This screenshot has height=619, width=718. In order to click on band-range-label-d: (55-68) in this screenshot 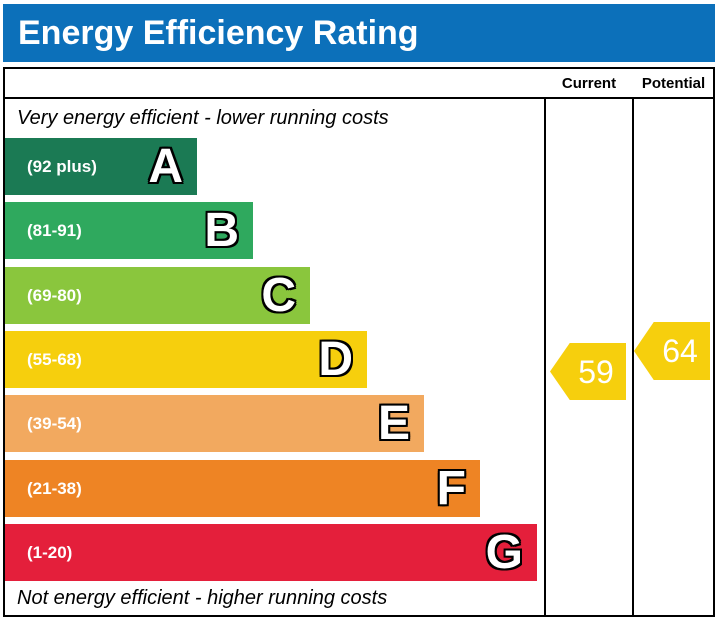, I will do `click(54, 359)`.